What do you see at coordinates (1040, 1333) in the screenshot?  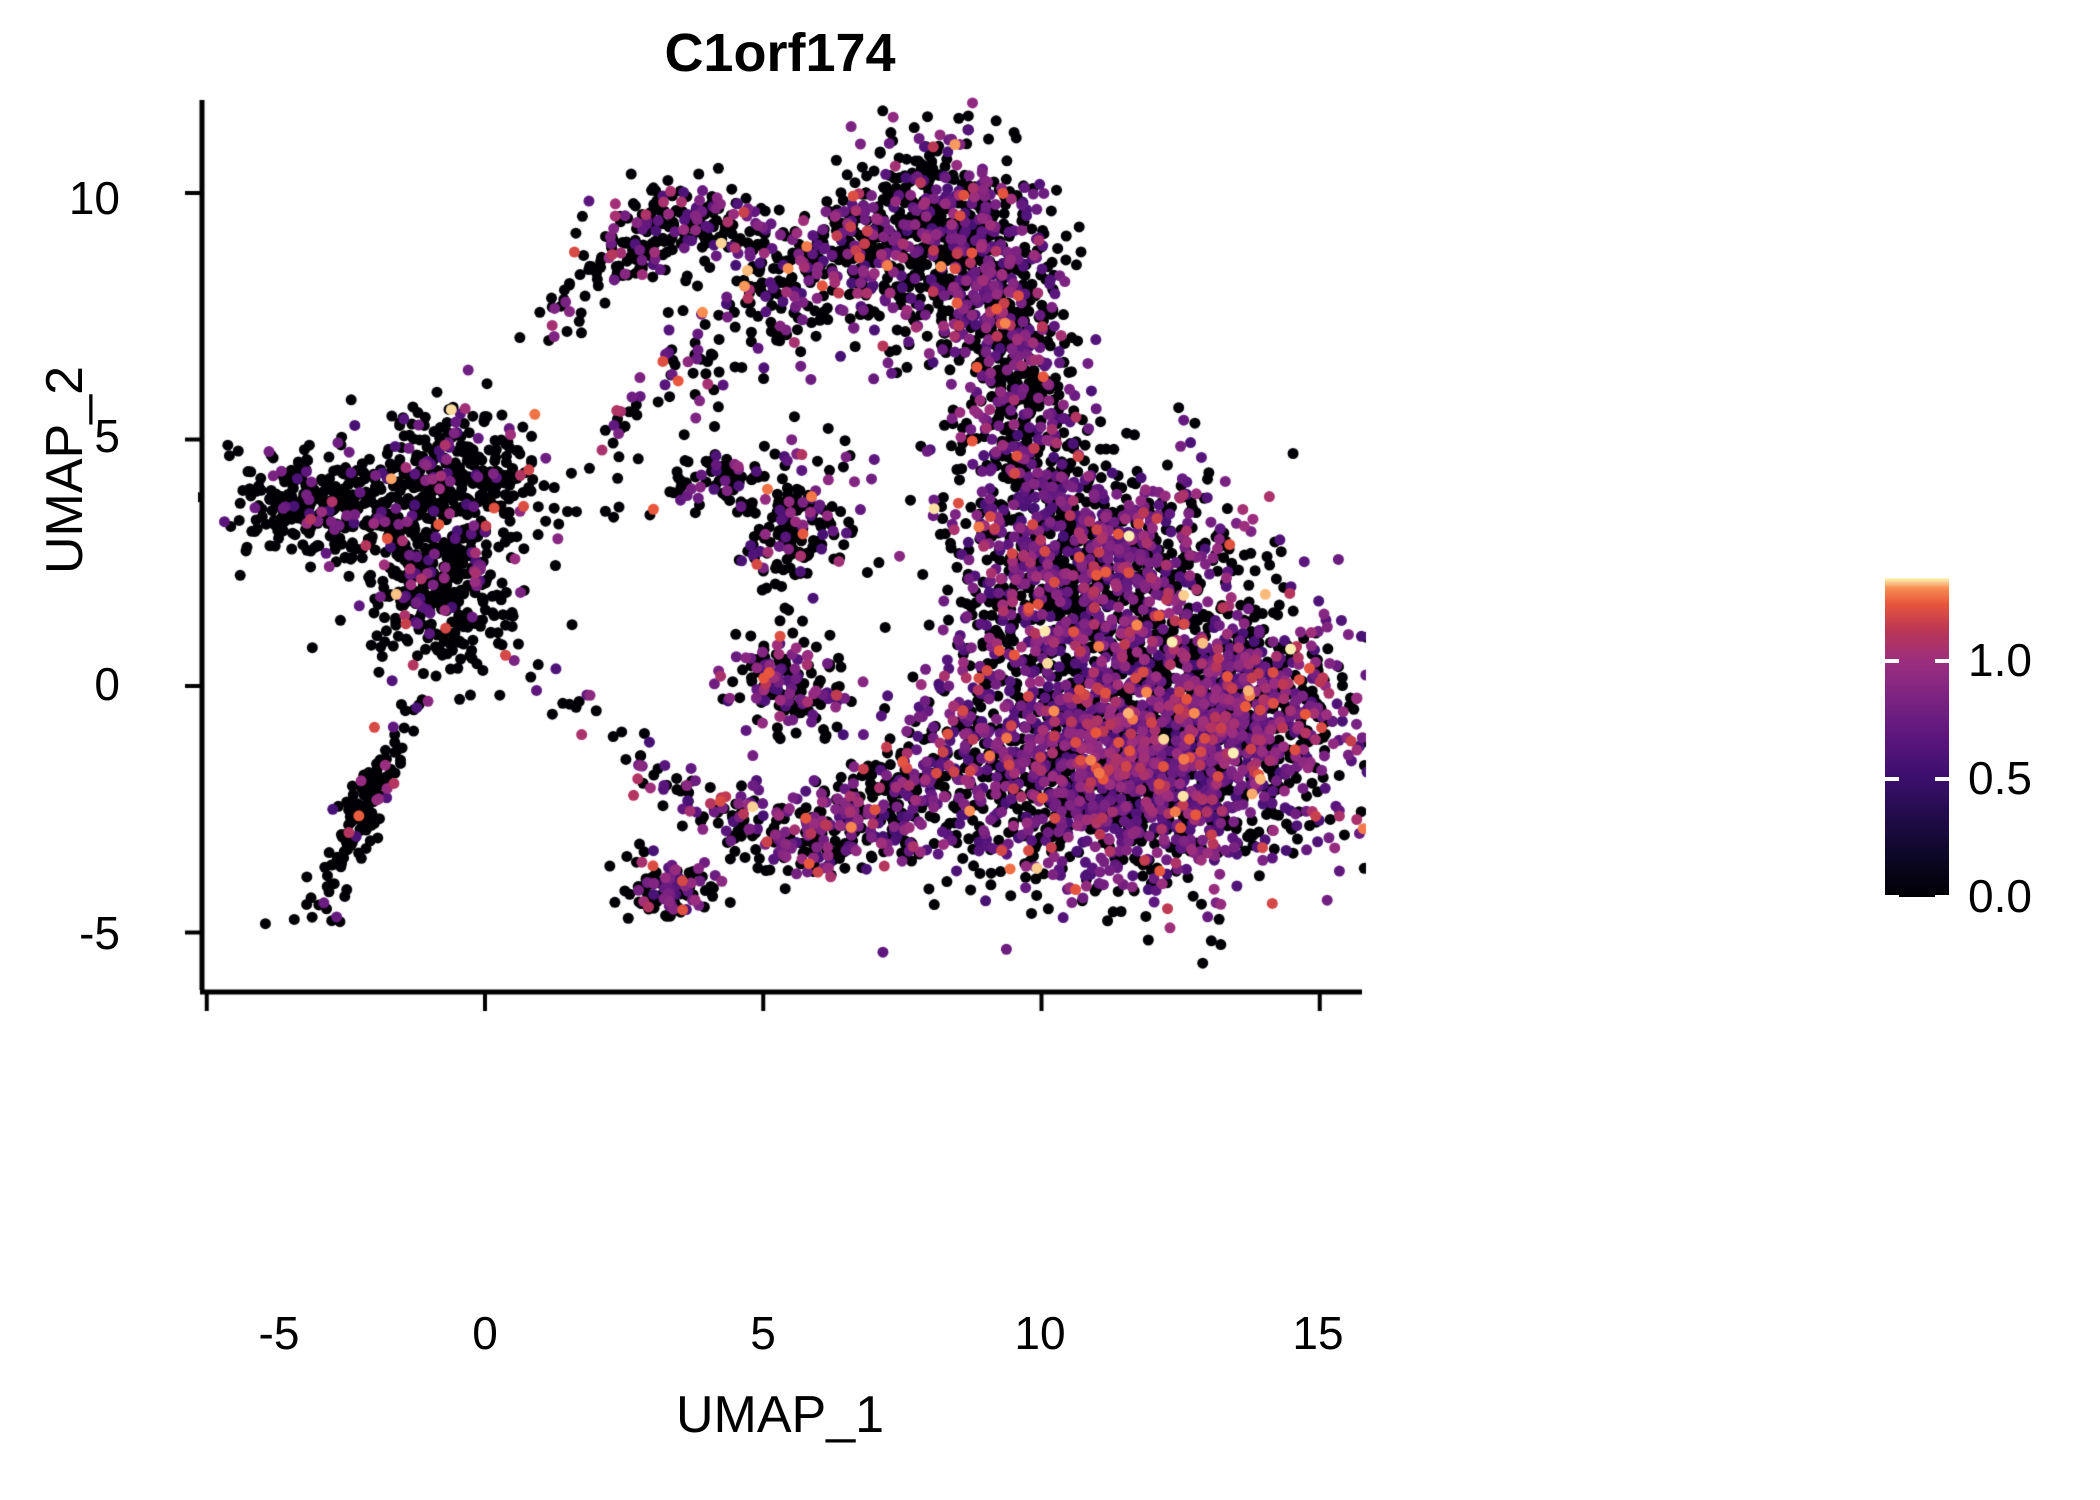 I see `x-tick-label: 10` at bounding box center [1040, 1333].